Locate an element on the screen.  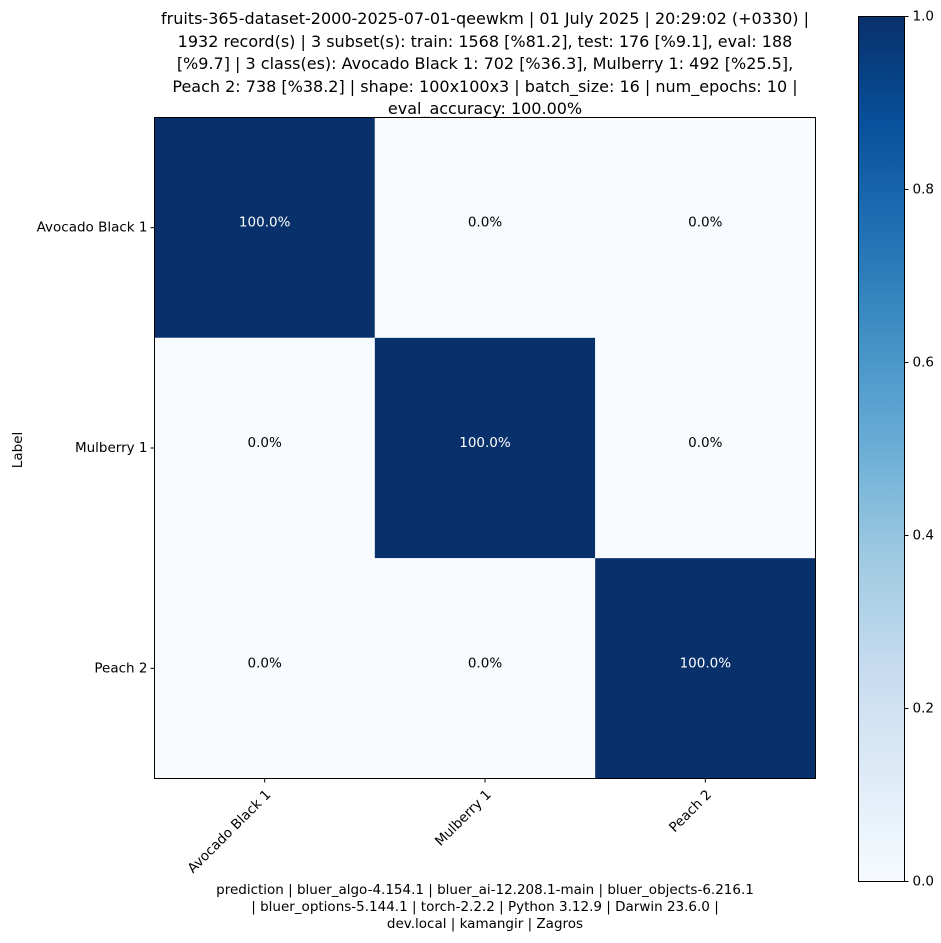
y-axis: Avocado Black 1 Mulberry 1 Peach 2 is located at coordinates (96, 448).